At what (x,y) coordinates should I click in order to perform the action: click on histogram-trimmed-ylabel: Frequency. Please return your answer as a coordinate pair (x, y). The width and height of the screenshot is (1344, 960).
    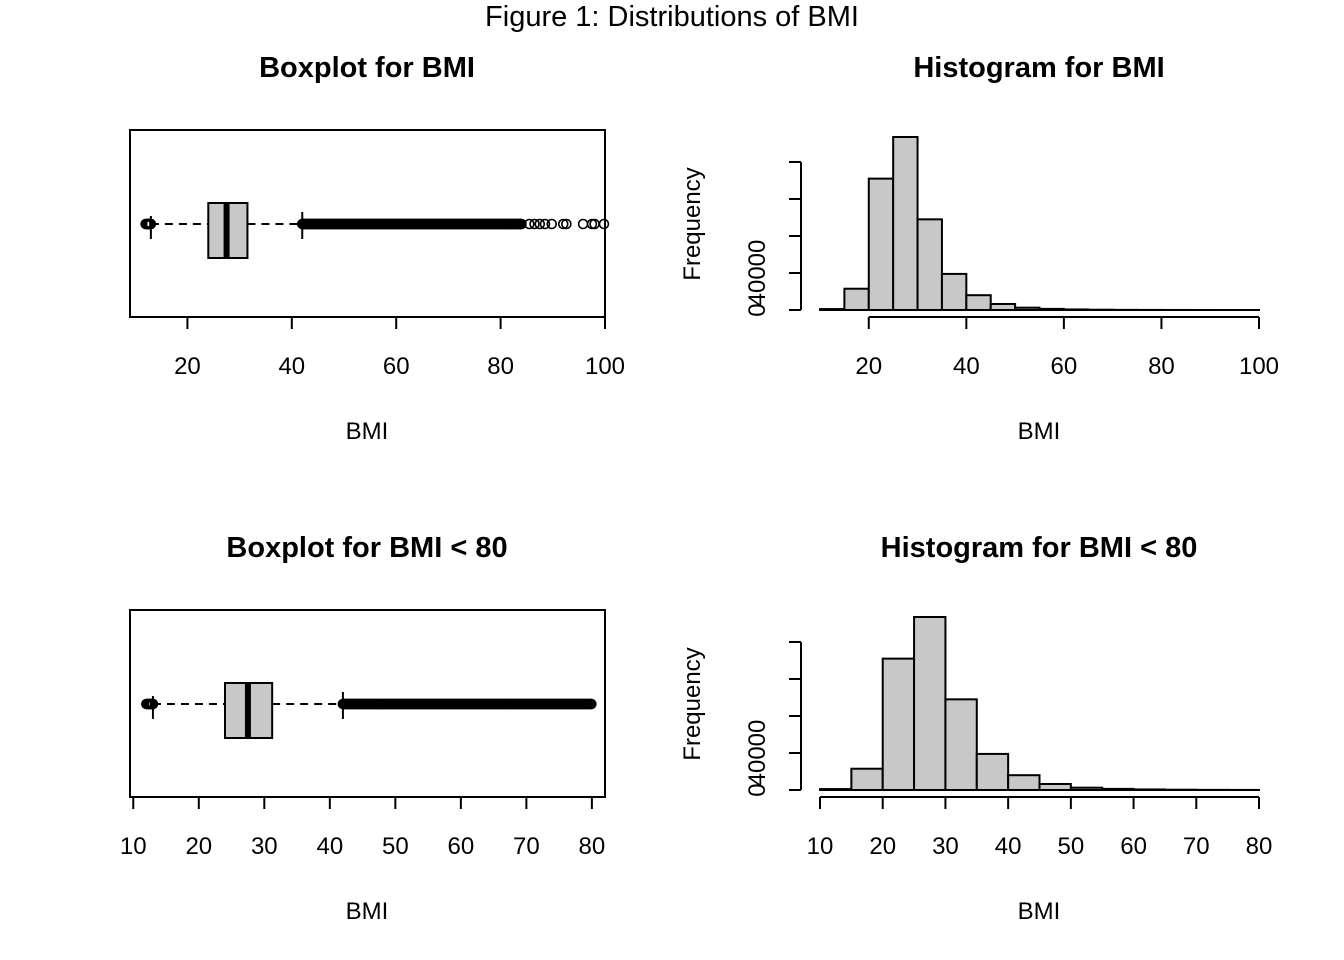
    Looking at the image, I should click on (692, 703).